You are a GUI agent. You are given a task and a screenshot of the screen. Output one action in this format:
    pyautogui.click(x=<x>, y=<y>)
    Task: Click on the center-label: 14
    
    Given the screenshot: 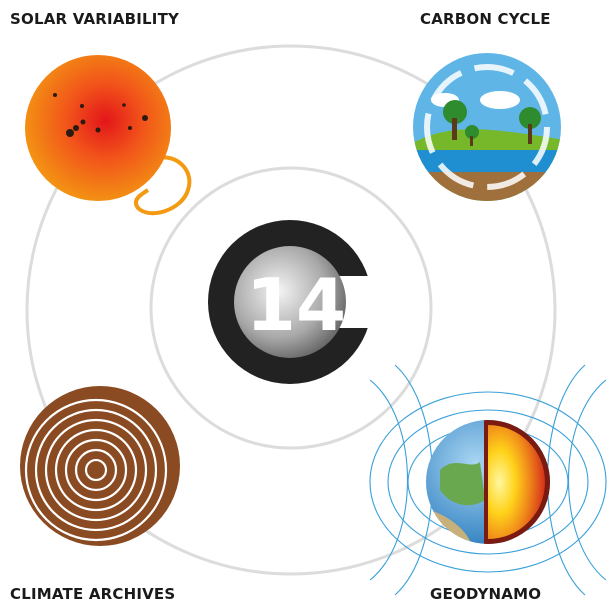 What is the action you would take?
    pyautogui.click(x=296, y=305)
    